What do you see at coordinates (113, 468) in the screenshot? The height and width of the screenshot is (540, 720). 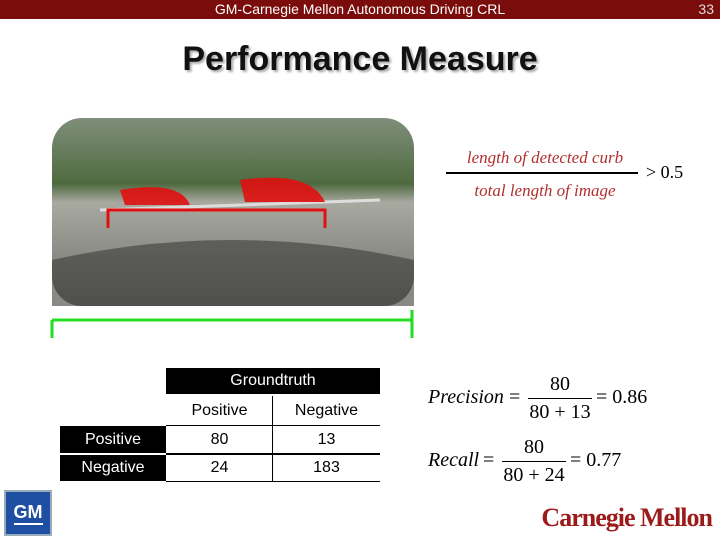 I see `row-header: Negative` at bounding box center [113, 468].